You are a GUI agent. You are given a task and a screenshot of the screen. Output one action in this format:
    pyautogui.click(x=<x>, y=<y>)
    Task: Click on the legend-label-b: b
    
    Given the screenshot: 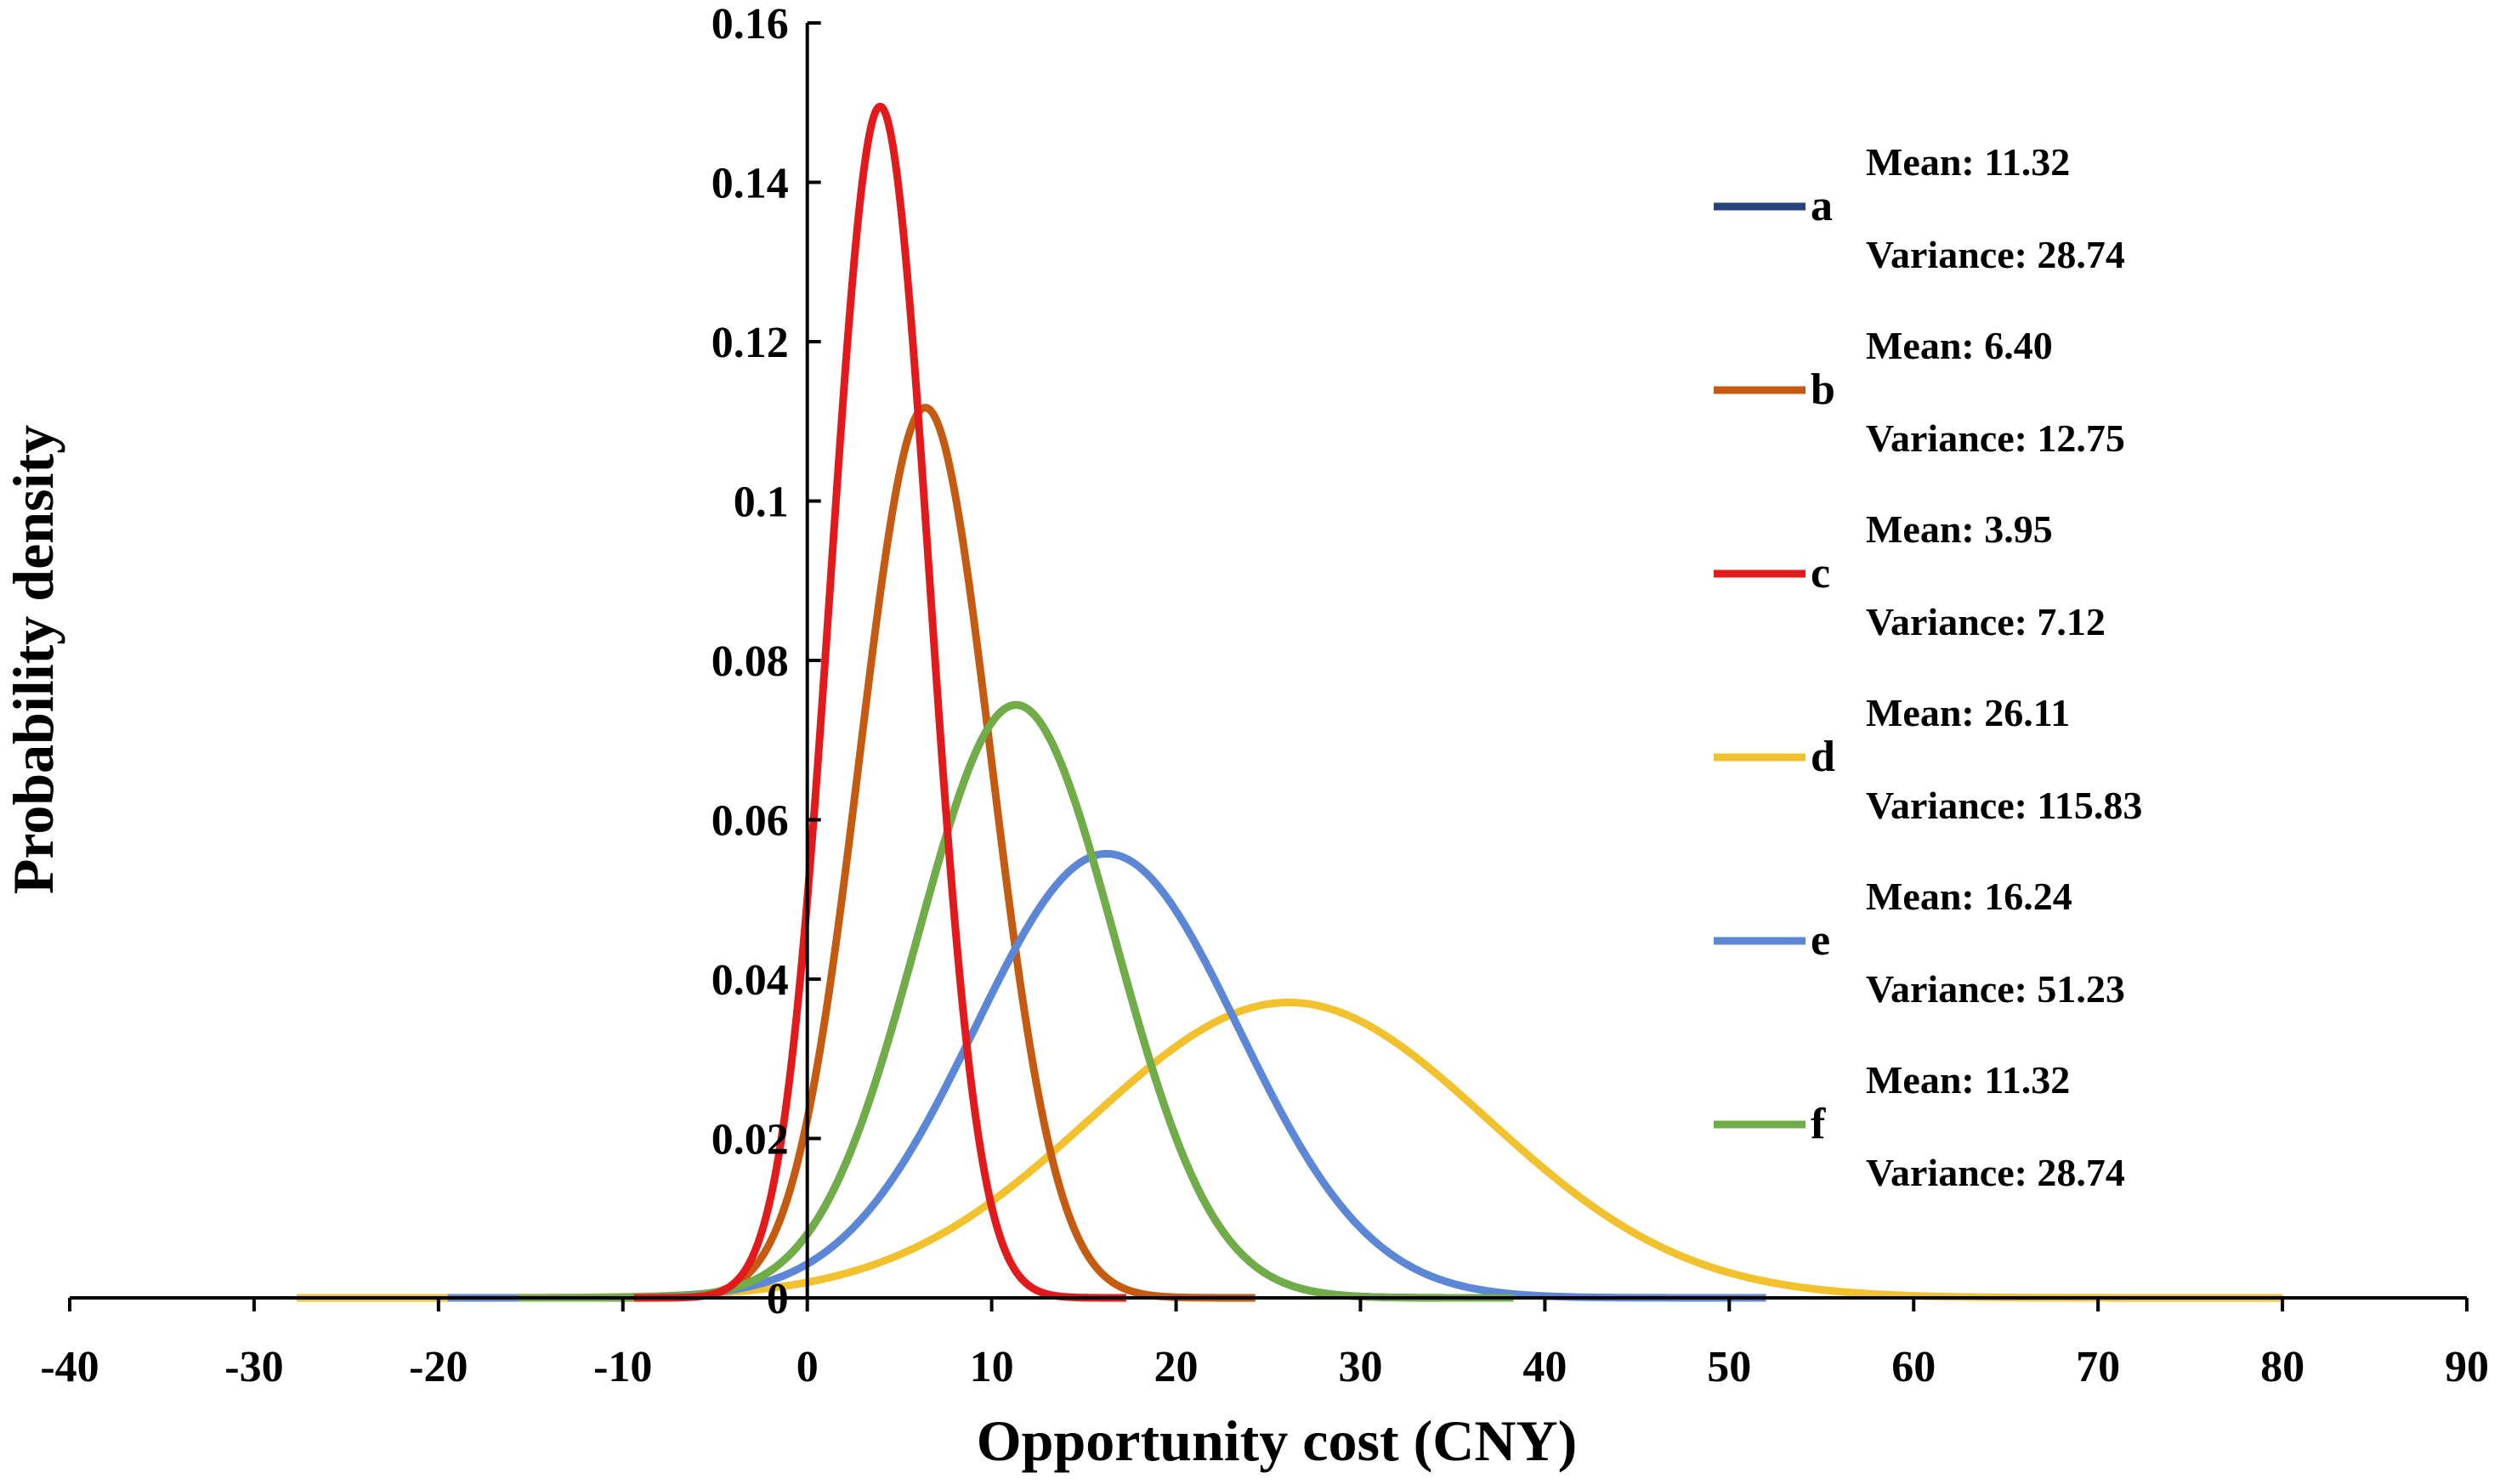 What is the action you would take?
    pyautogui.click(x=1823, y=389)
    